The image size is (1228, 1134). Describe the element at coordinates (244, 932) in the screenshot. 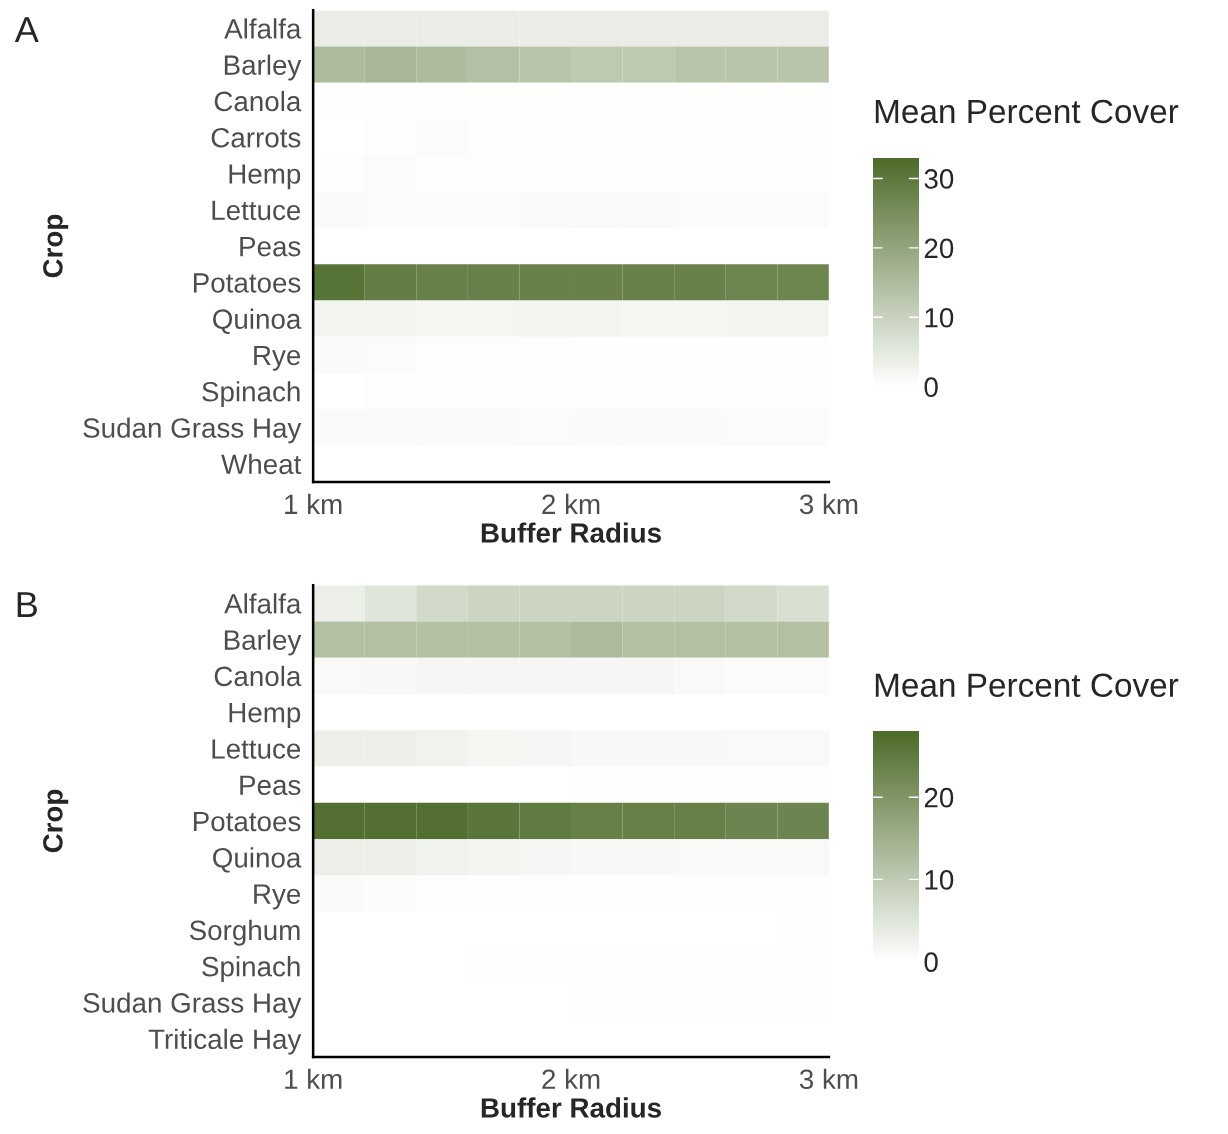

I see `y-tick-label: Sorghum` at that location.